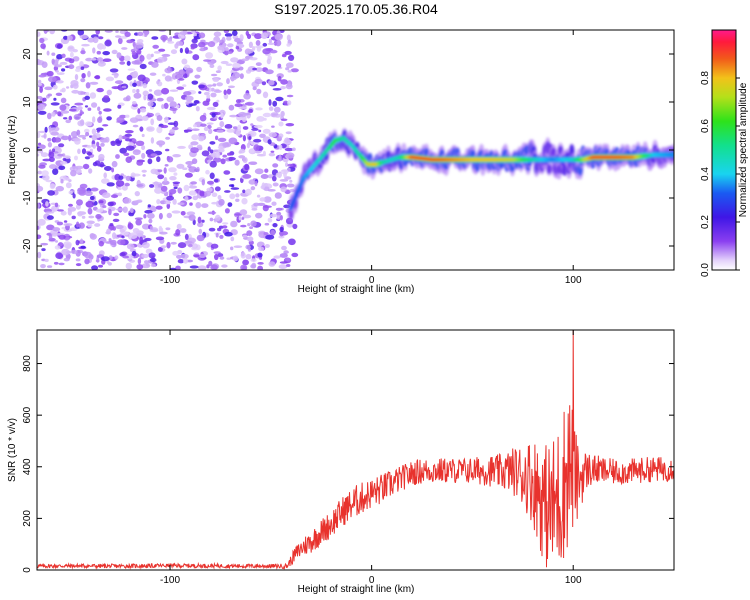  I want to click on spectrogram-ridge, so click(480, 174).